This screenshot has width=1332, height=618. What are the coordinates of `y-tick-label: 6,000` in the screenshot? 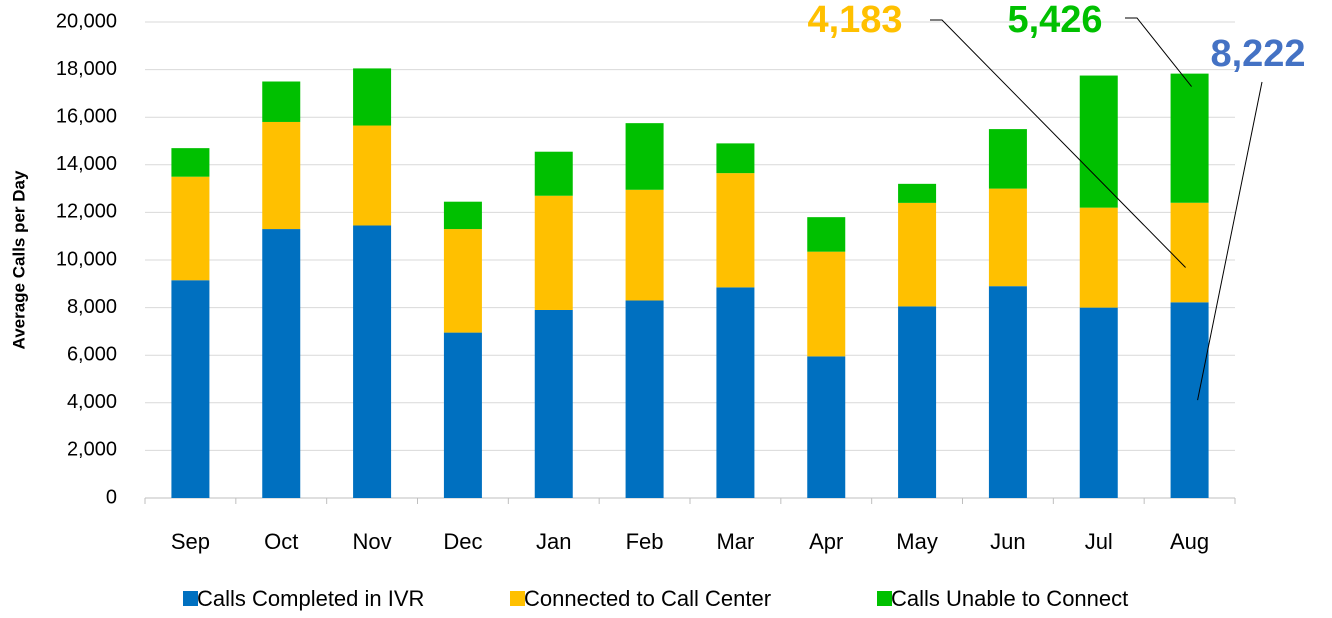 It's located at (92, 354).